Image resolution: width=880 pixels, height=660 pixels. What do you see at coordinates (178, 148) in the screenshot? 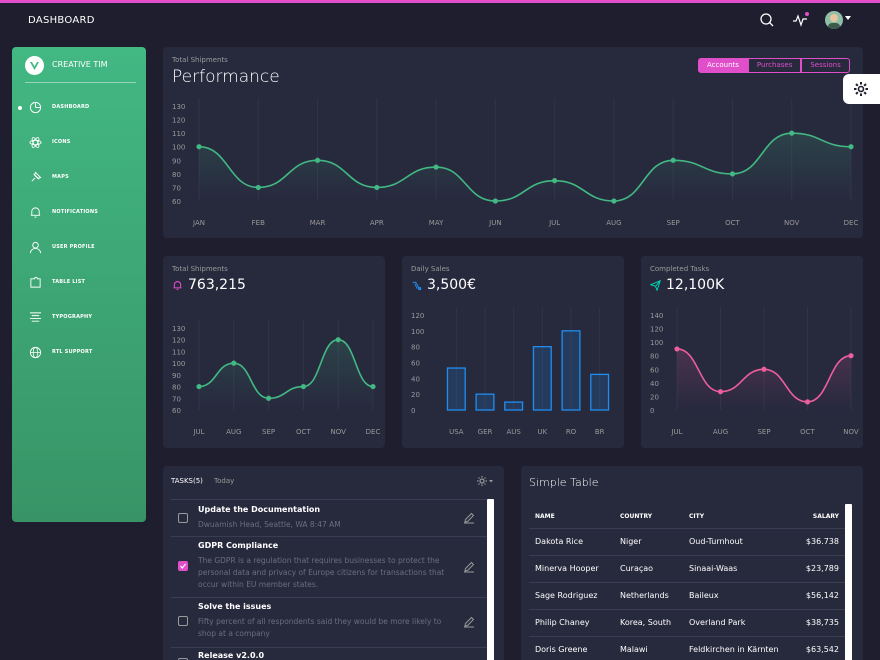
I see `y-tick-label: 100` at bounding box center [178, 148].